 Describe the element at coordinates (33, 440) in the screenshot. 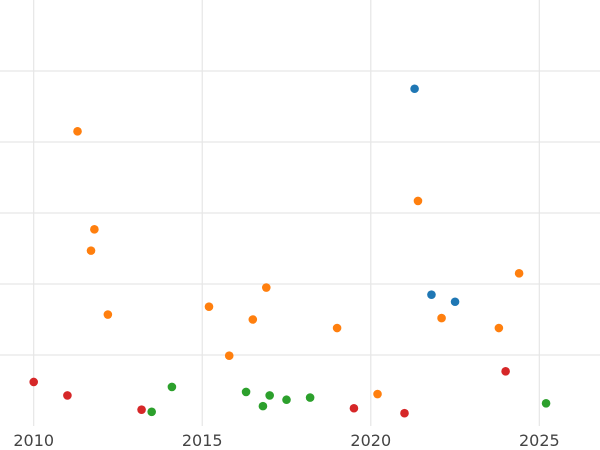

I see `x-tick-label-2010: 2010` at that location.